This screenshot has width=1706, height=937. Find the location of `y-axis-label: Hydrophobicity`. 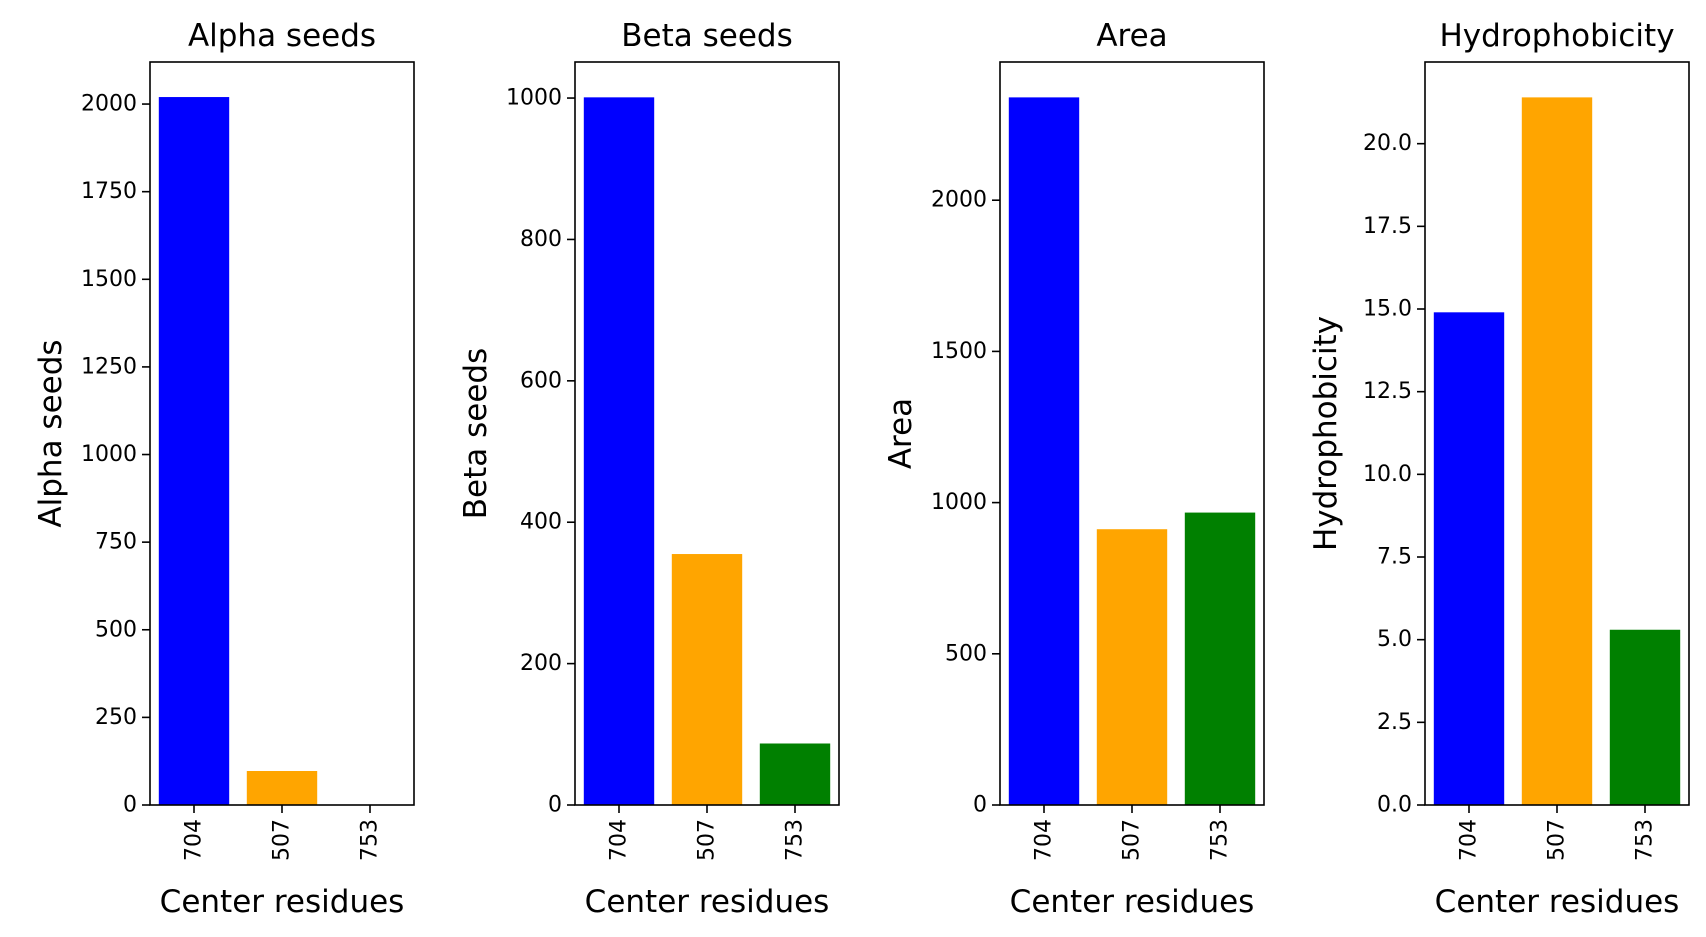

y-axis-label: Hydrophobicity is located at coordinates (1326, 433).